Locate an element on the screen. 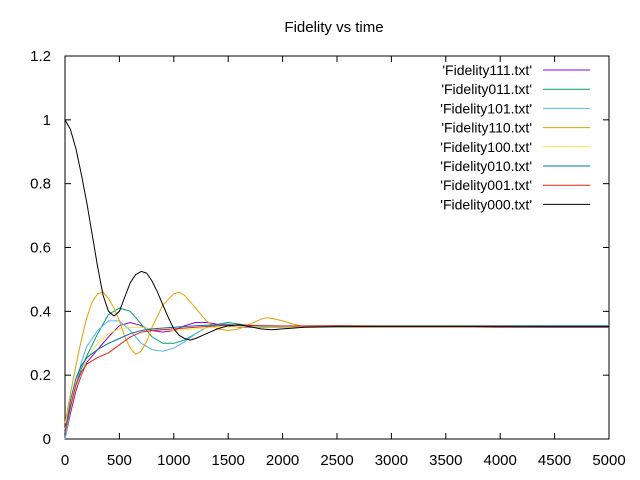 This screenshot has width=640, height=480. x-tick-label: 4000 is located at coordinates (500, 460).